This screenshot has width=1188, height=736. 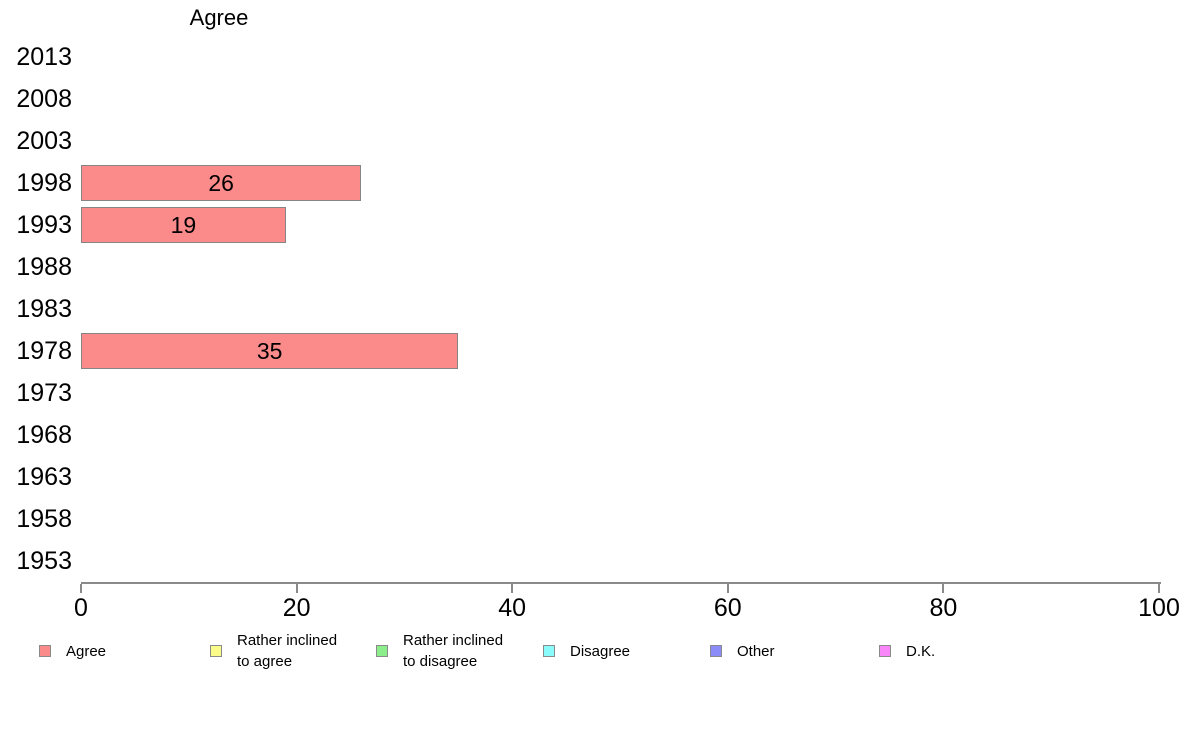 What do you see at coordinates (44, 99) in the screenshot?
I see `y-axis-label: 2008` at bounding box center [44, 99].